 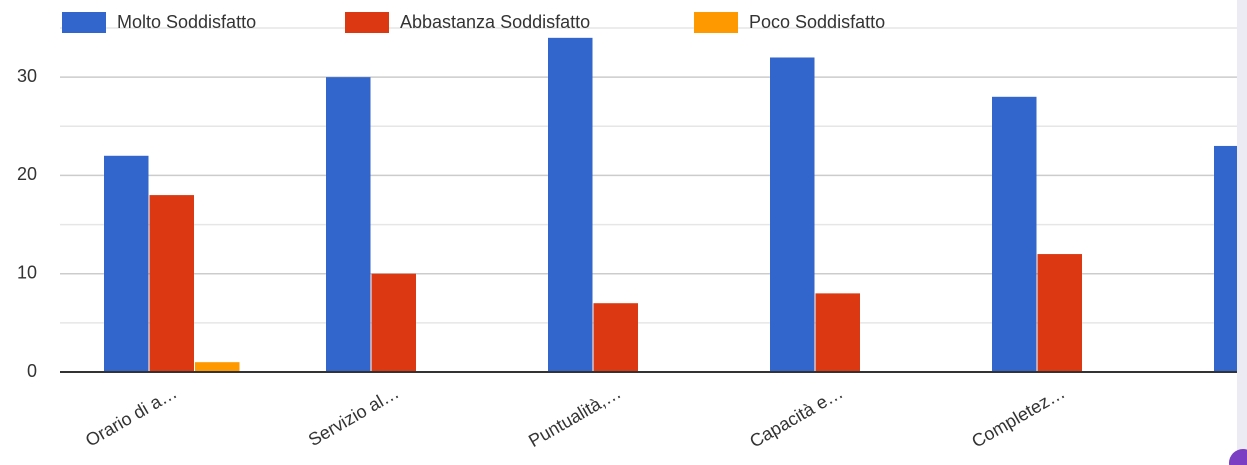 I want to click on legend-label: Molto Soddisfatto, so click(x=186, y=22).